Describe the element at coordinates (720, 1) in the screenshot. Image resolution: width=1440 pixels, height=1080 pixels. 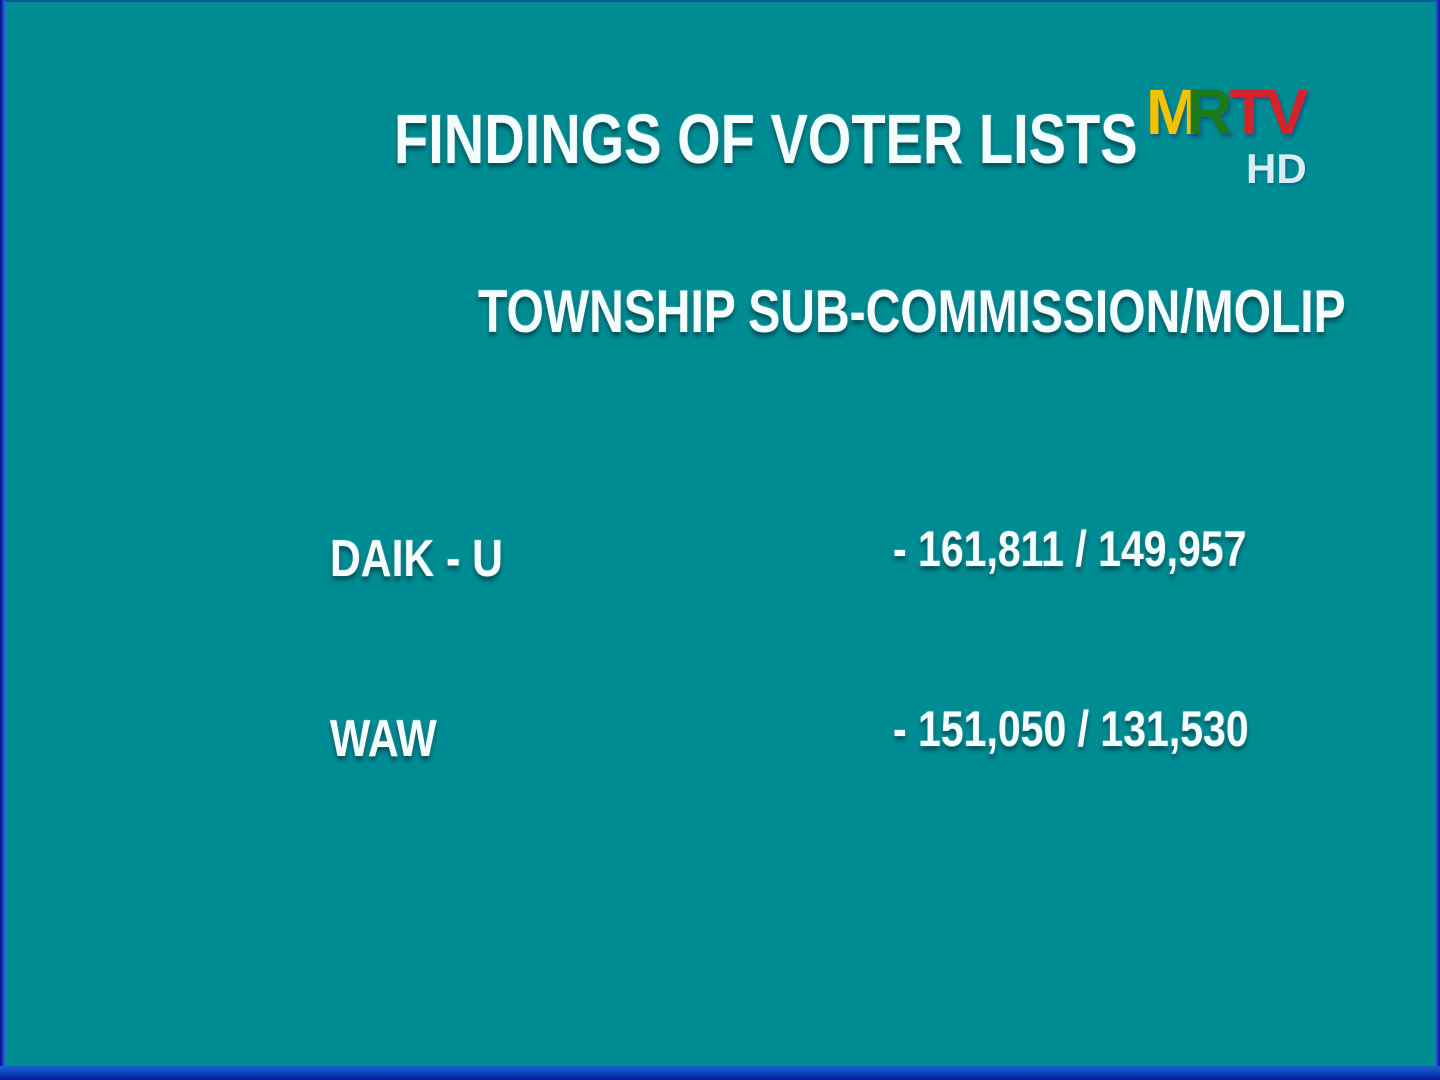
I see `frame-border-top` at that location.